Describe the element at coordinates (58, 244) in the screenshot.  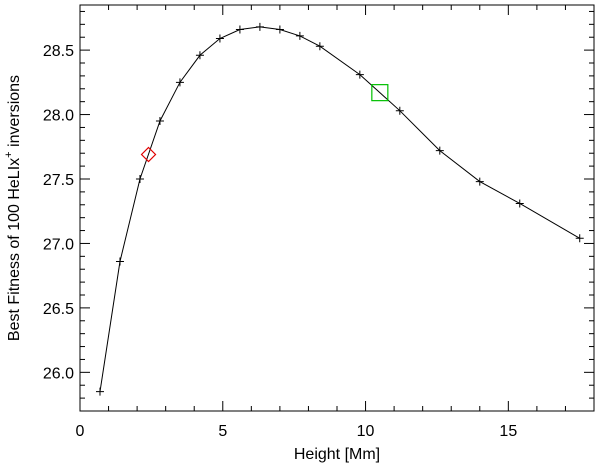
I see `y-tick-label: 27.0` at that location.